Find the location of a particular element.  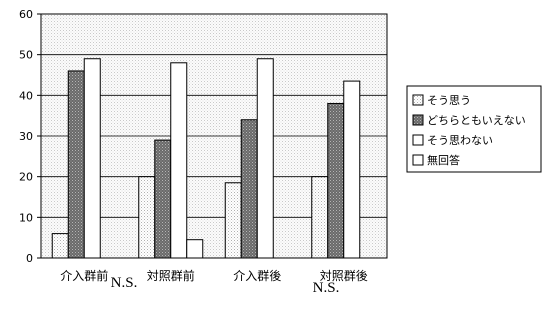

x-axis-categories: 介入群前 対照群前 介入群後 対照群後 is located at coordinates (214, 275).